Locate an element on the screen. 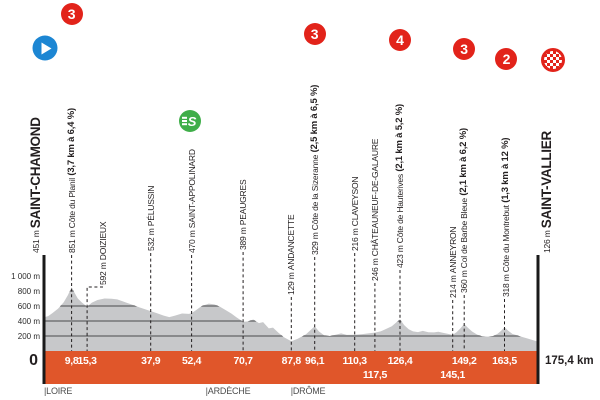  elevation-tick-label: 600 m is located at coordinates (28, 306).